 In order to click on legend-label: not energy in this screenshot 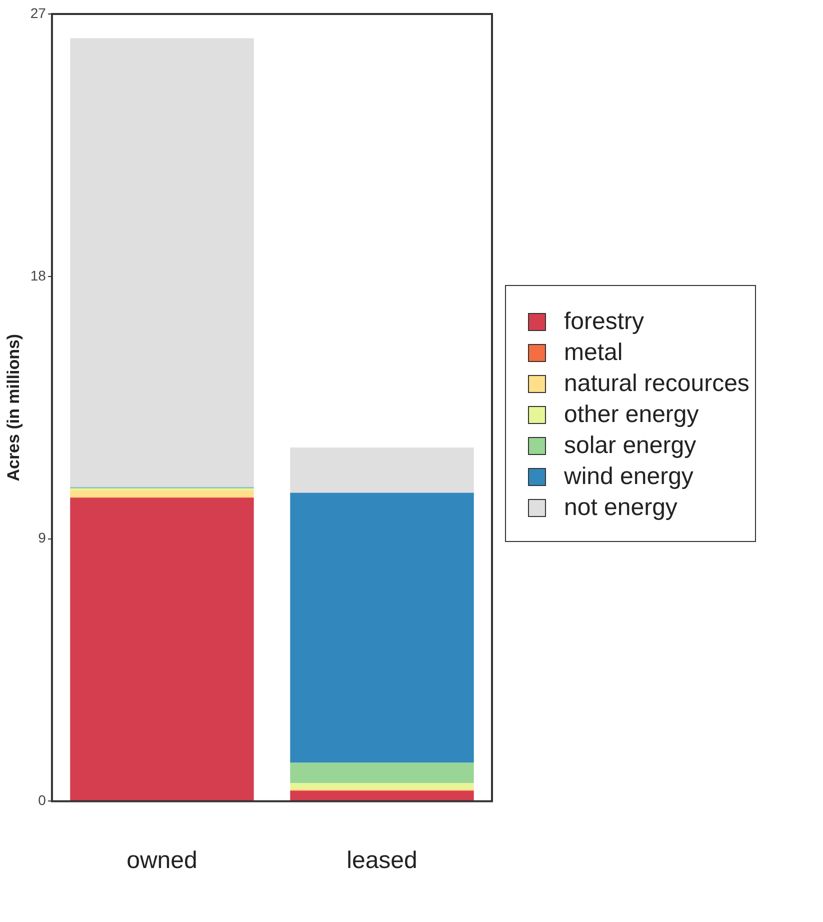, I will do `click(621, 508)`.